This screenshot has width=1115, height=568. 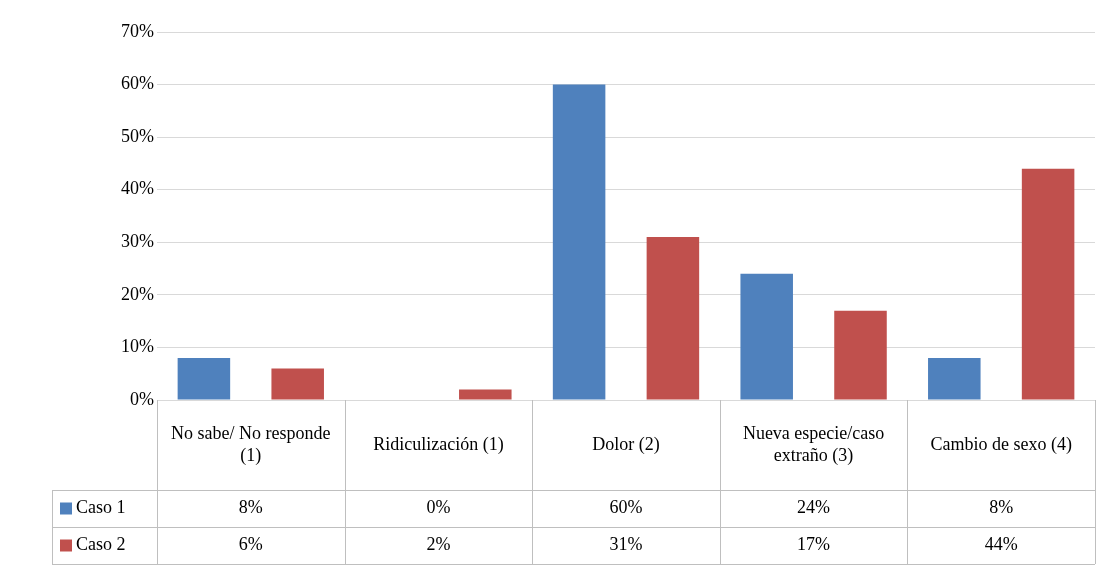 I want to click on y-tick-label: 20%, so click(x=137, y=293).